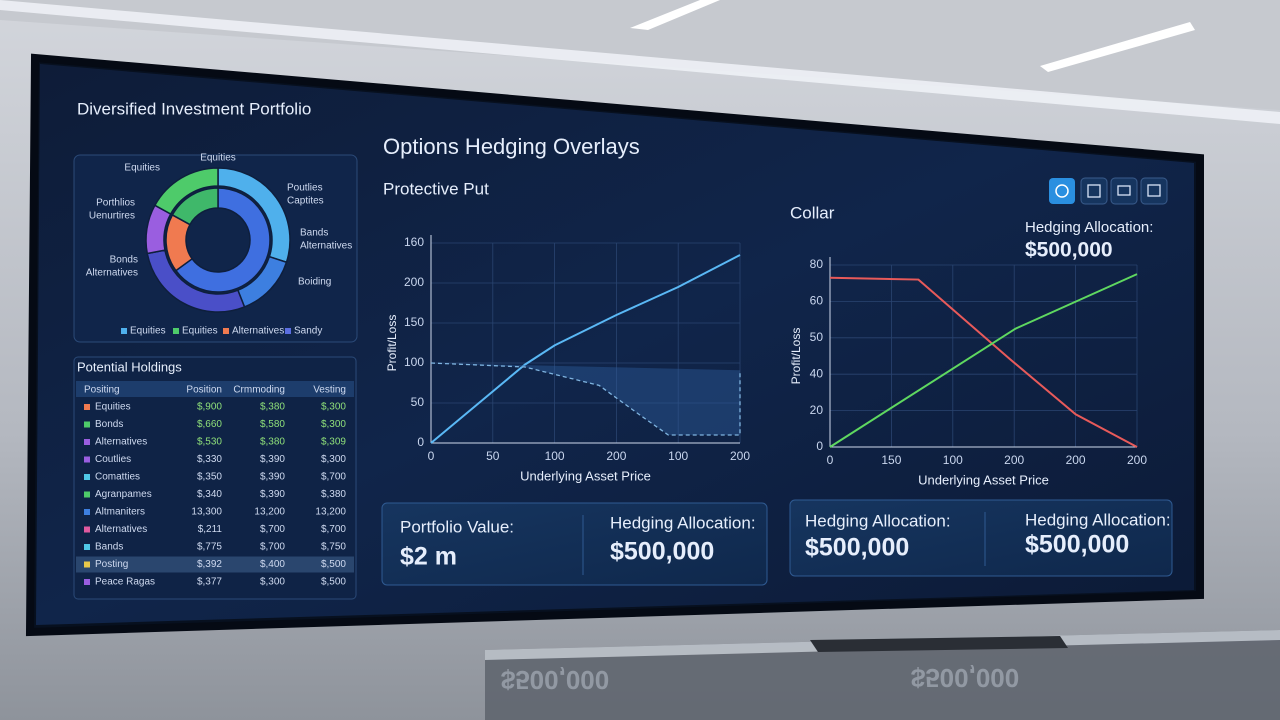 The image size is (1280, 720). What do you see at coordinates (209, 459) in the screenshot?
I see `holding-value: $,330` at bounding box center [209, 459].